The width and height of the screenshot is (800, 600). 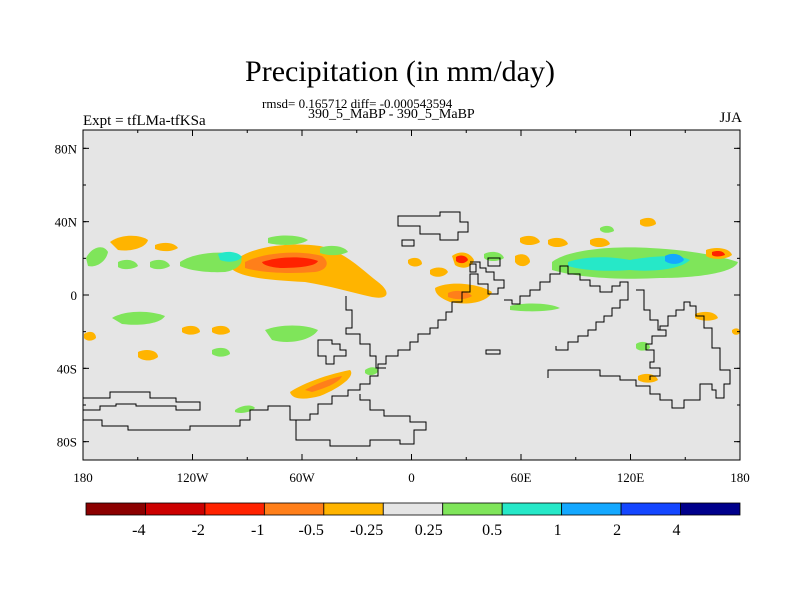 I want to click on x-tick-label: 60E, so click(x=521, y=477).